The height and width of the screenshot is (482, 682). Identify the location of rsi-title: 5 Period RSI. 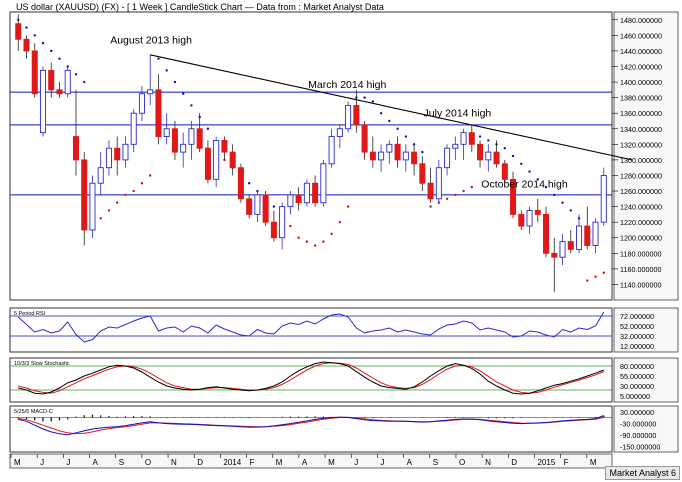
(30, 314).